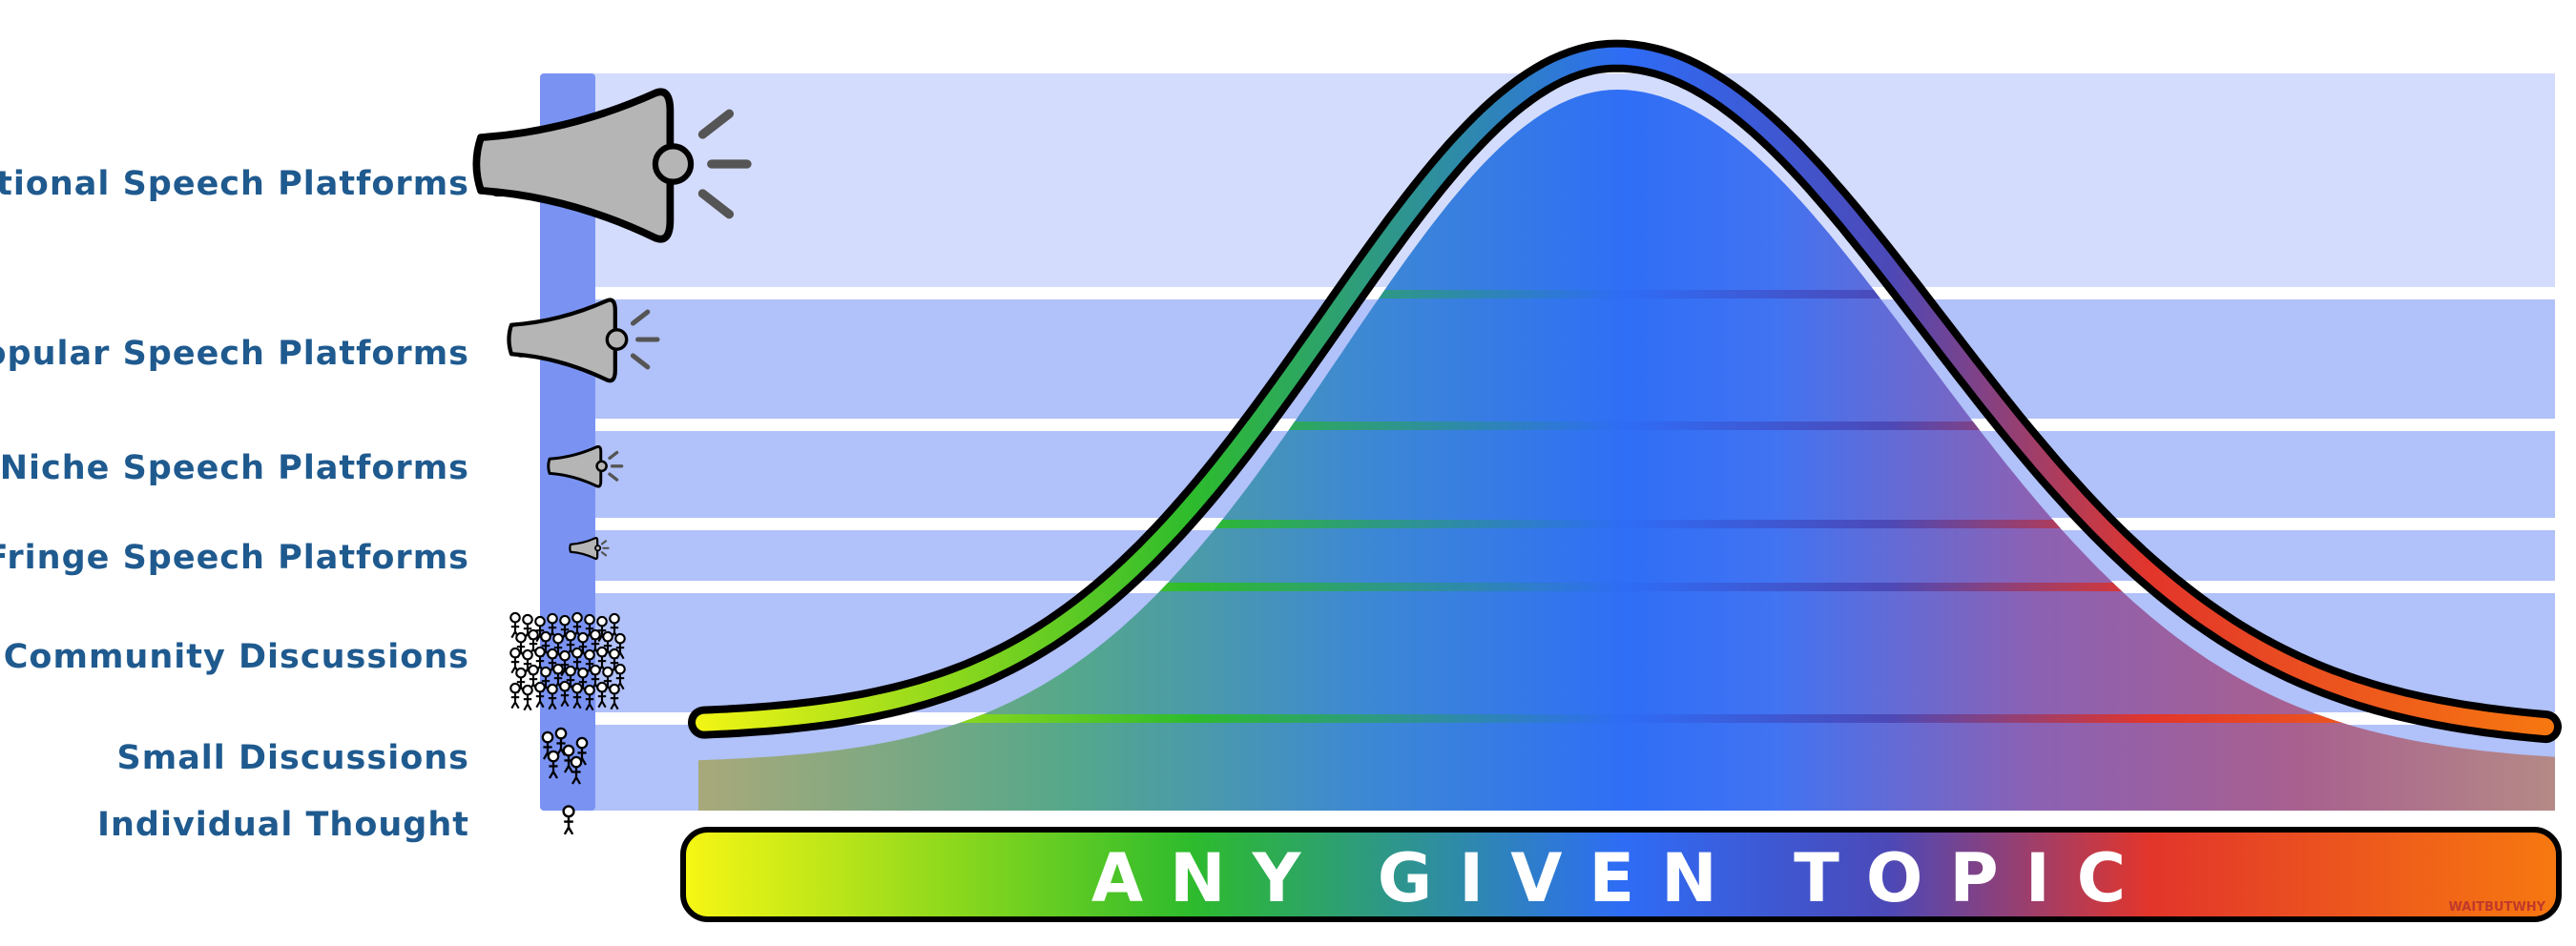 The height and width of the screenshot is (946, 2576). What do you see at coordinates (567, 661) in the screenshot?
I see `crowd-icon` at bounding box center [567, 661].